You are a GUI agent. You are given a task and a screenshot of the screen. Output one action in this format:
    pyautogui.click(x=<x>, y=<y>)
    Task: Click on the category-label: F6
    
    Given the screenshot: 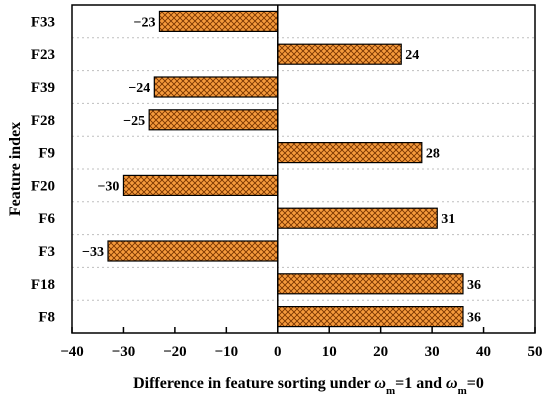 What is the action you would take?
    pyautogui.click(x=46, y=219)
    